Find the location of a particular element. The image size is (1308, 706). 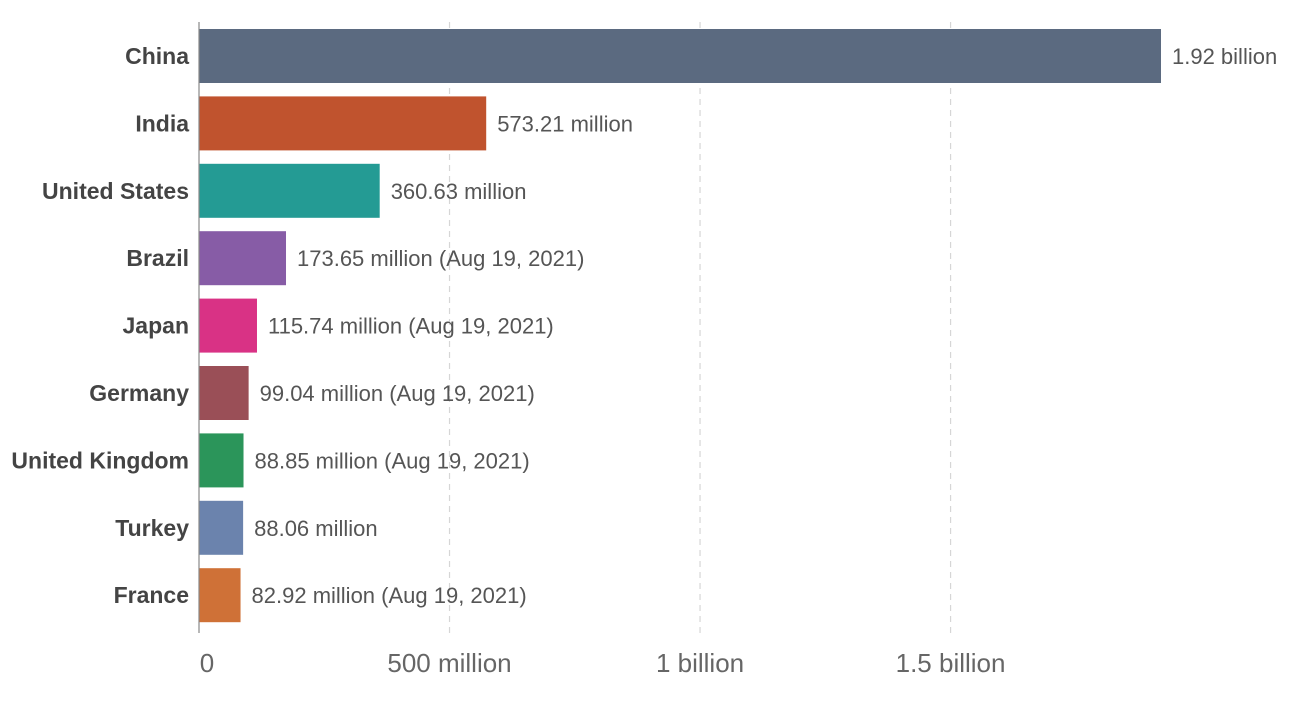

category-label-india: India is located at coordinates (162, 123).